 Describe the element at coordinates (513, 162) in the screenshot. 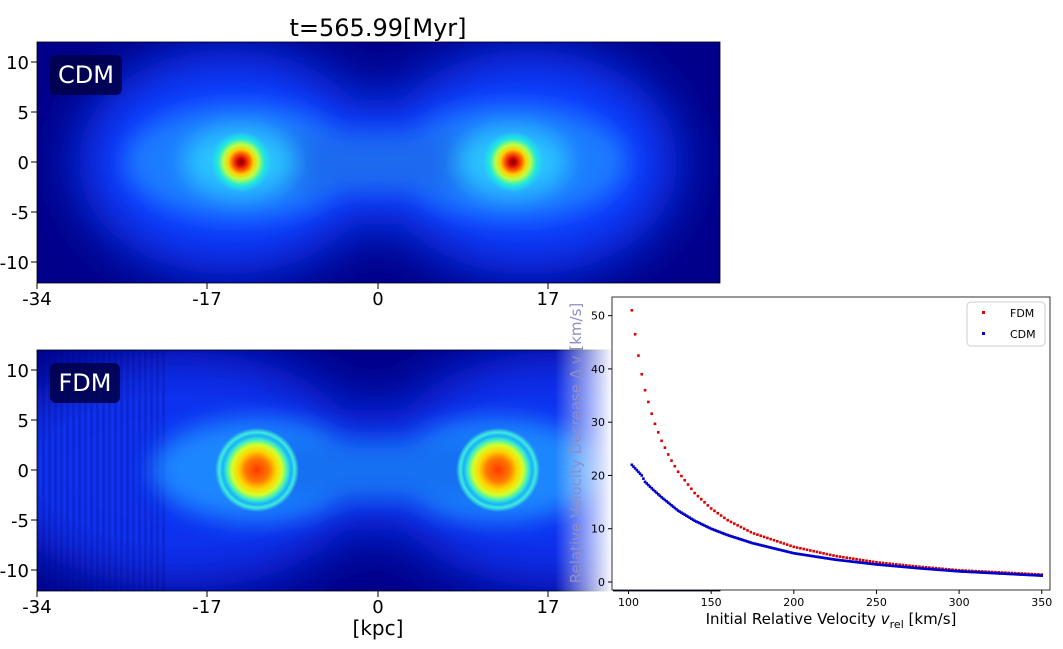

I see `cdm-right-core` at that location.